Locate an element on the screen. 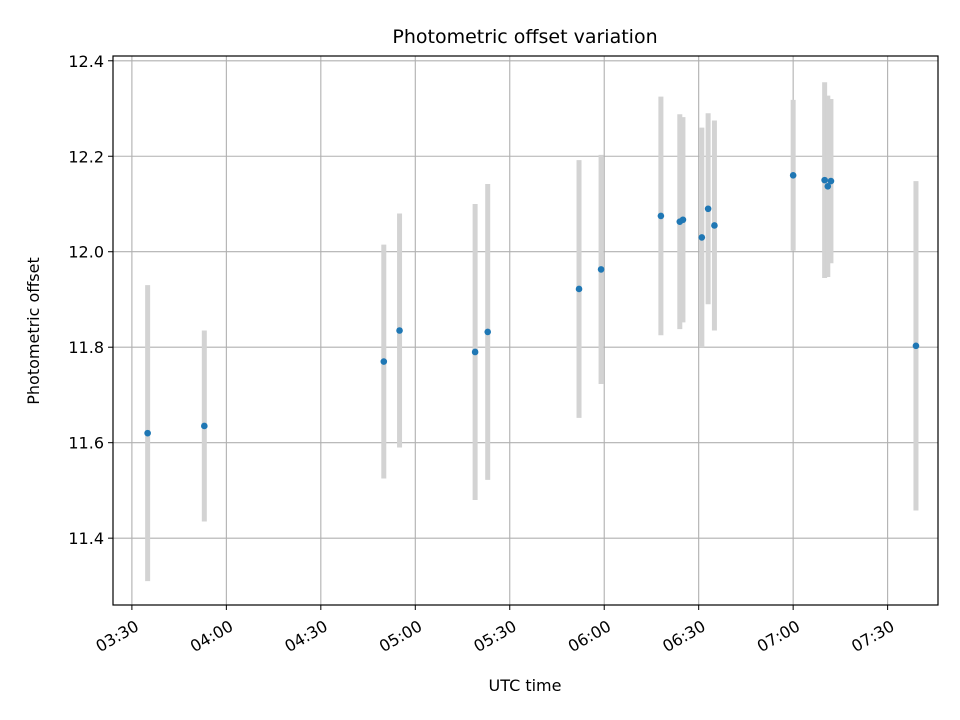 The height and width of the screenshot is (720, 960). x-axis-label: UTC time is located at coordinates (525, 685).